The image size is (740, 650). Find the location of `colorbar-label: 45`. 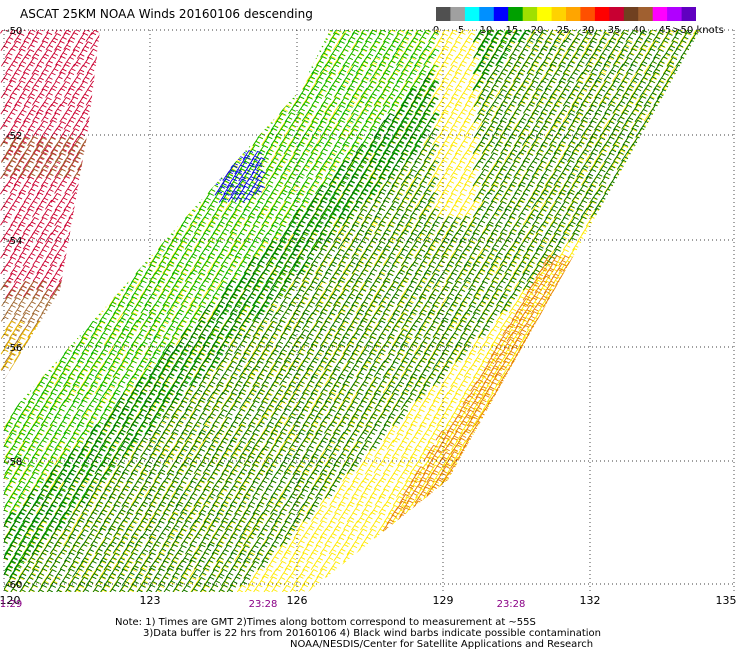

colorbar-label: 45 is located at coordinates (665, 30).